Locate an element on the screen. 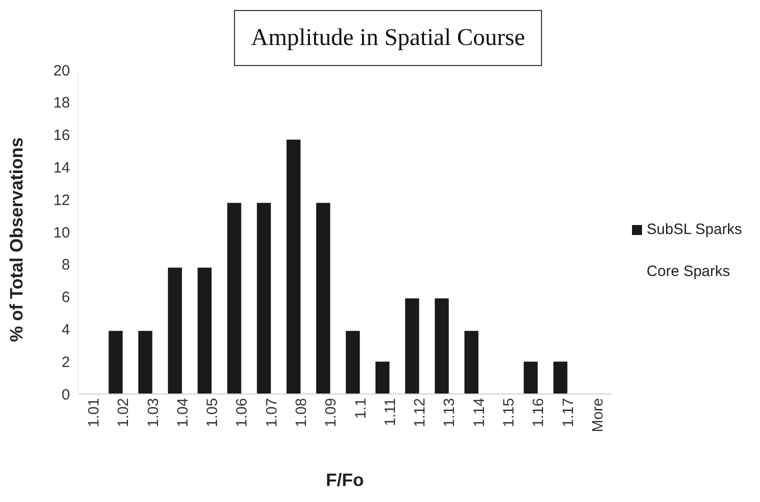 The width and height of the screenshot is (760, 502). y-axis-title: % of Total Observations is located at coordinates (16, 239).